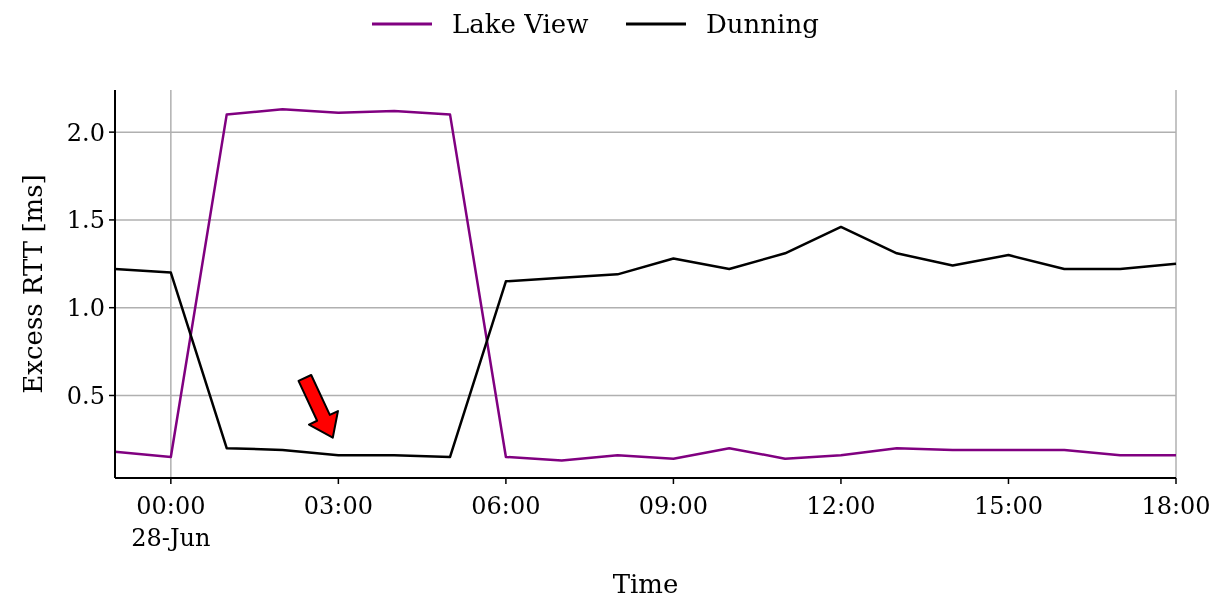 This screenshot has height=599, width=1220. I want to click on x-tick-label: 18:00, so click(1176, 506).